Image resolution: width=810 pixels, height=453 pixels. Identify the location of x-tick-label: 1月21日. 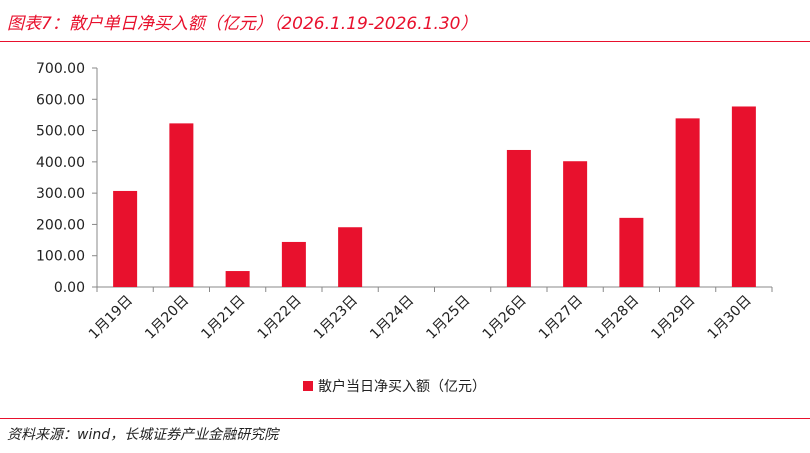
(223, 318).